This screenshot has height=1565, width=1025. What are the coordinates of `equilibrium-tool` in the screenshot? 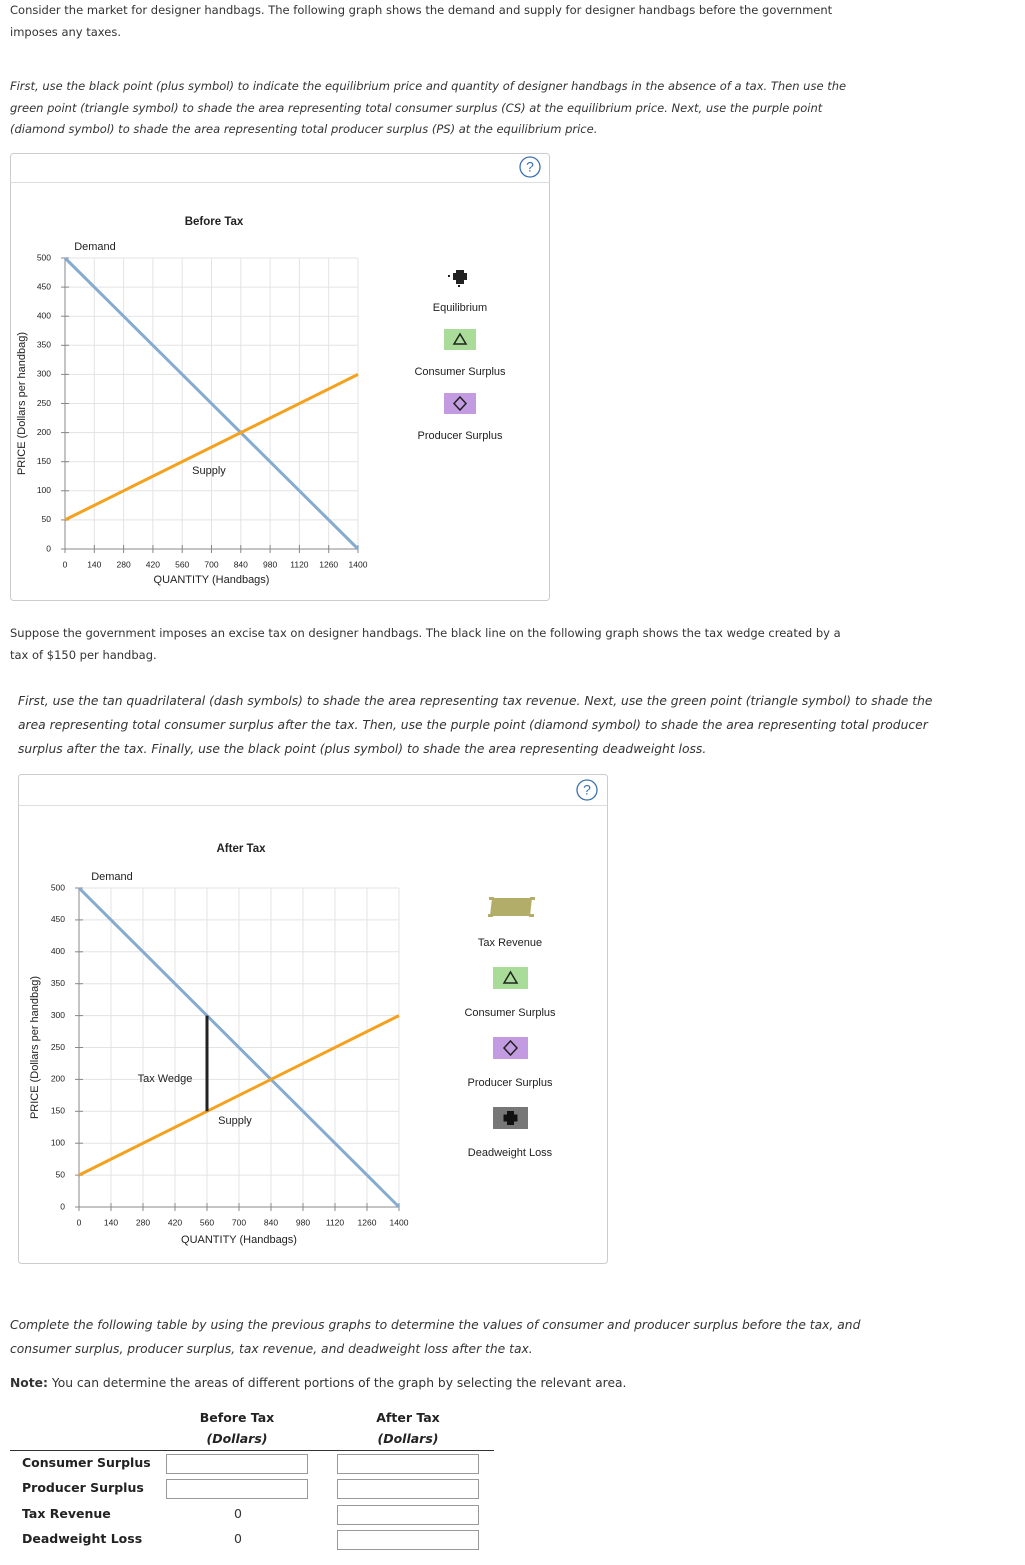 It's located at (457, 278).